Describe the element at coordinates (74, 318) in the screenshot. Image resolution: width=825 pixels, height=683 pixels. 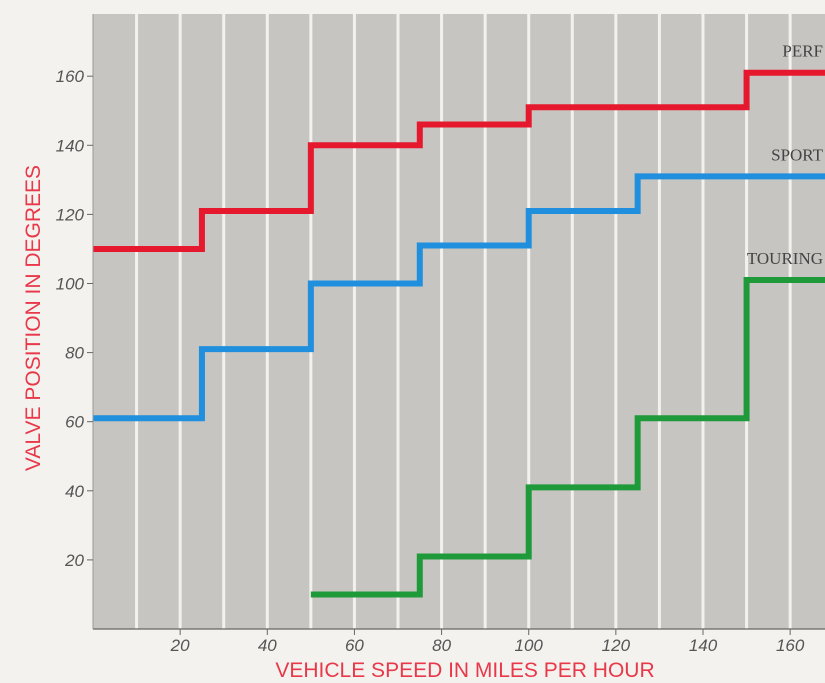
I see `y-ticks: 20 40 60 80 100 120 140 160` at that location.